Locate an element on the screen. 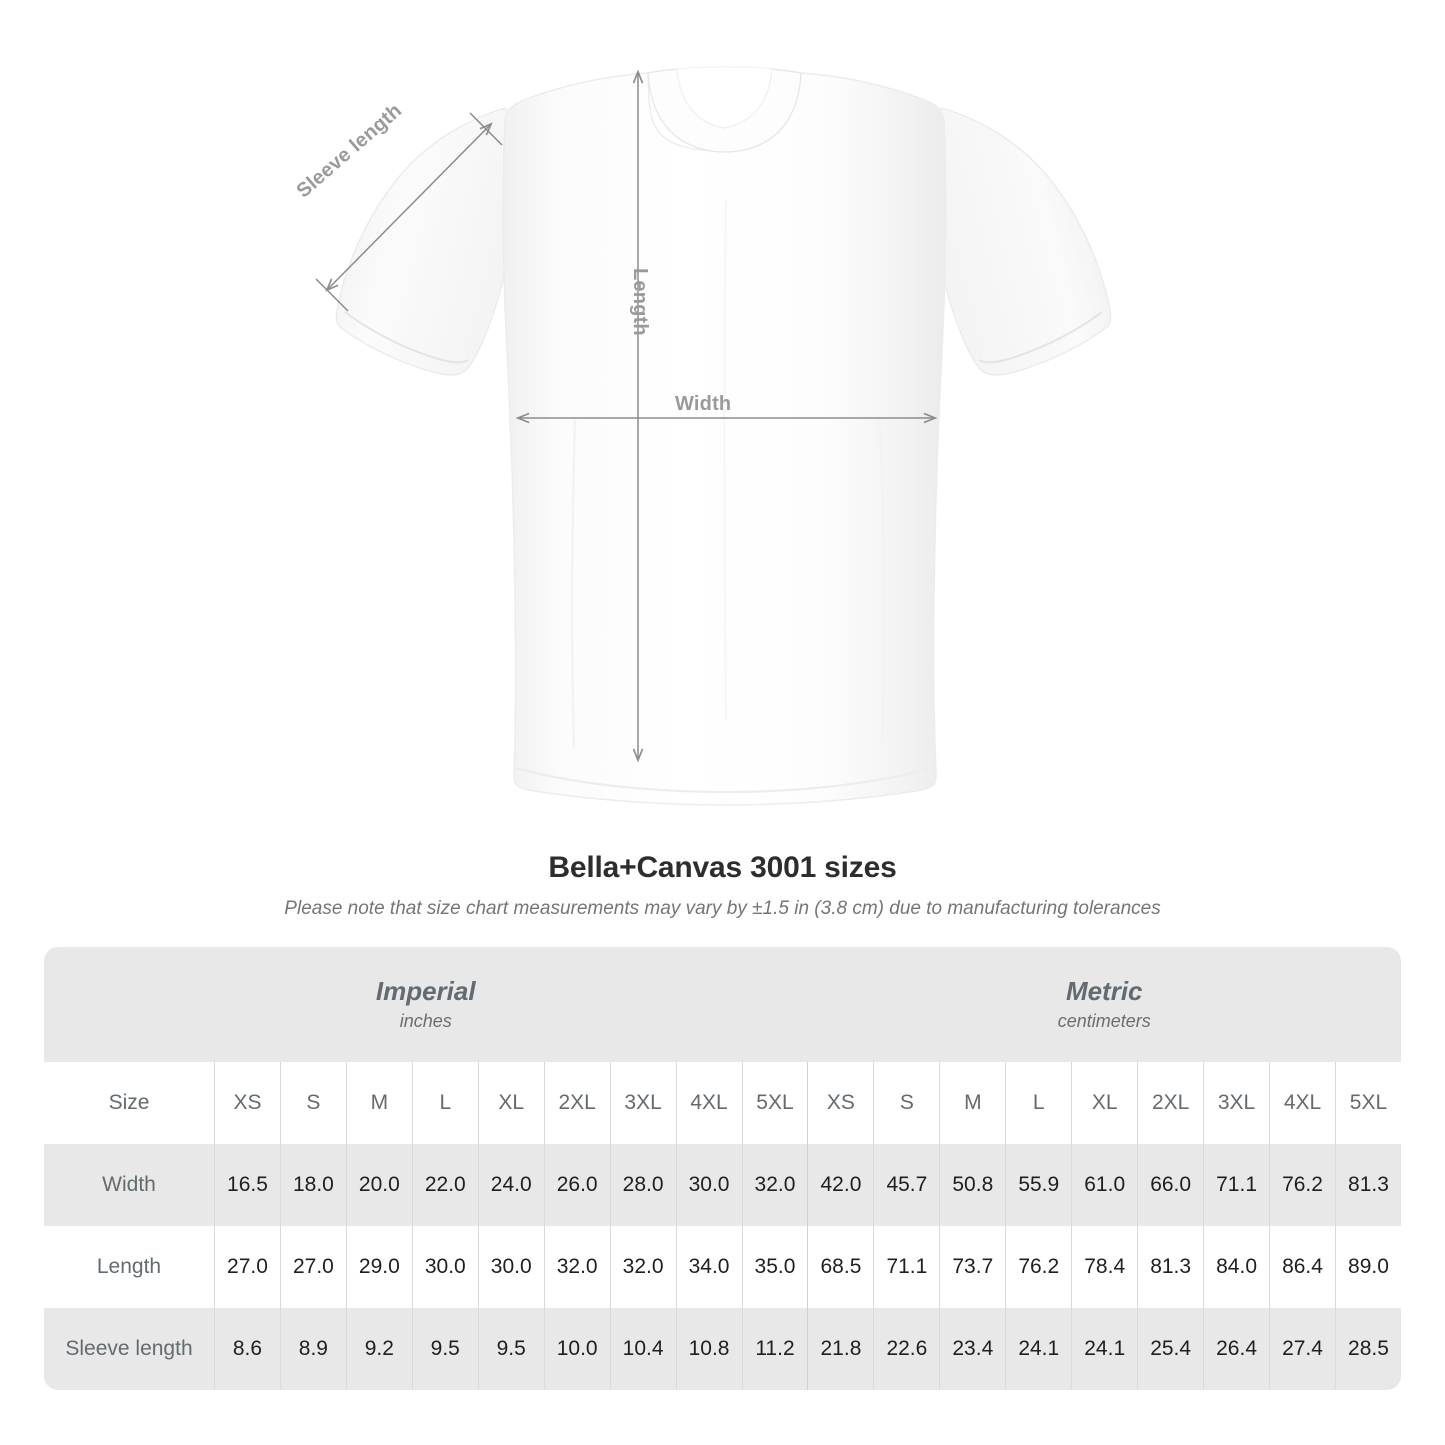 The image size is (1445, 1445). cell-imperial-5XL-length: 35.0 is located at coordinates (774, 1267).